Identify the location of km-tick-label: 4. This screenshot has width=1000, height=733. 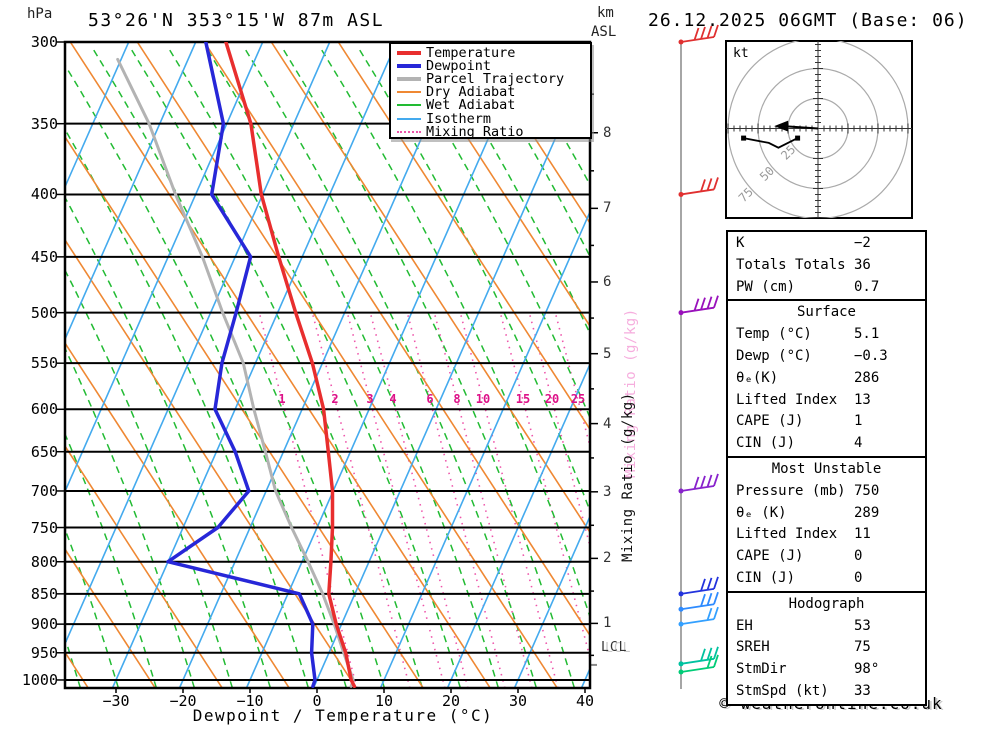
(607, 423).